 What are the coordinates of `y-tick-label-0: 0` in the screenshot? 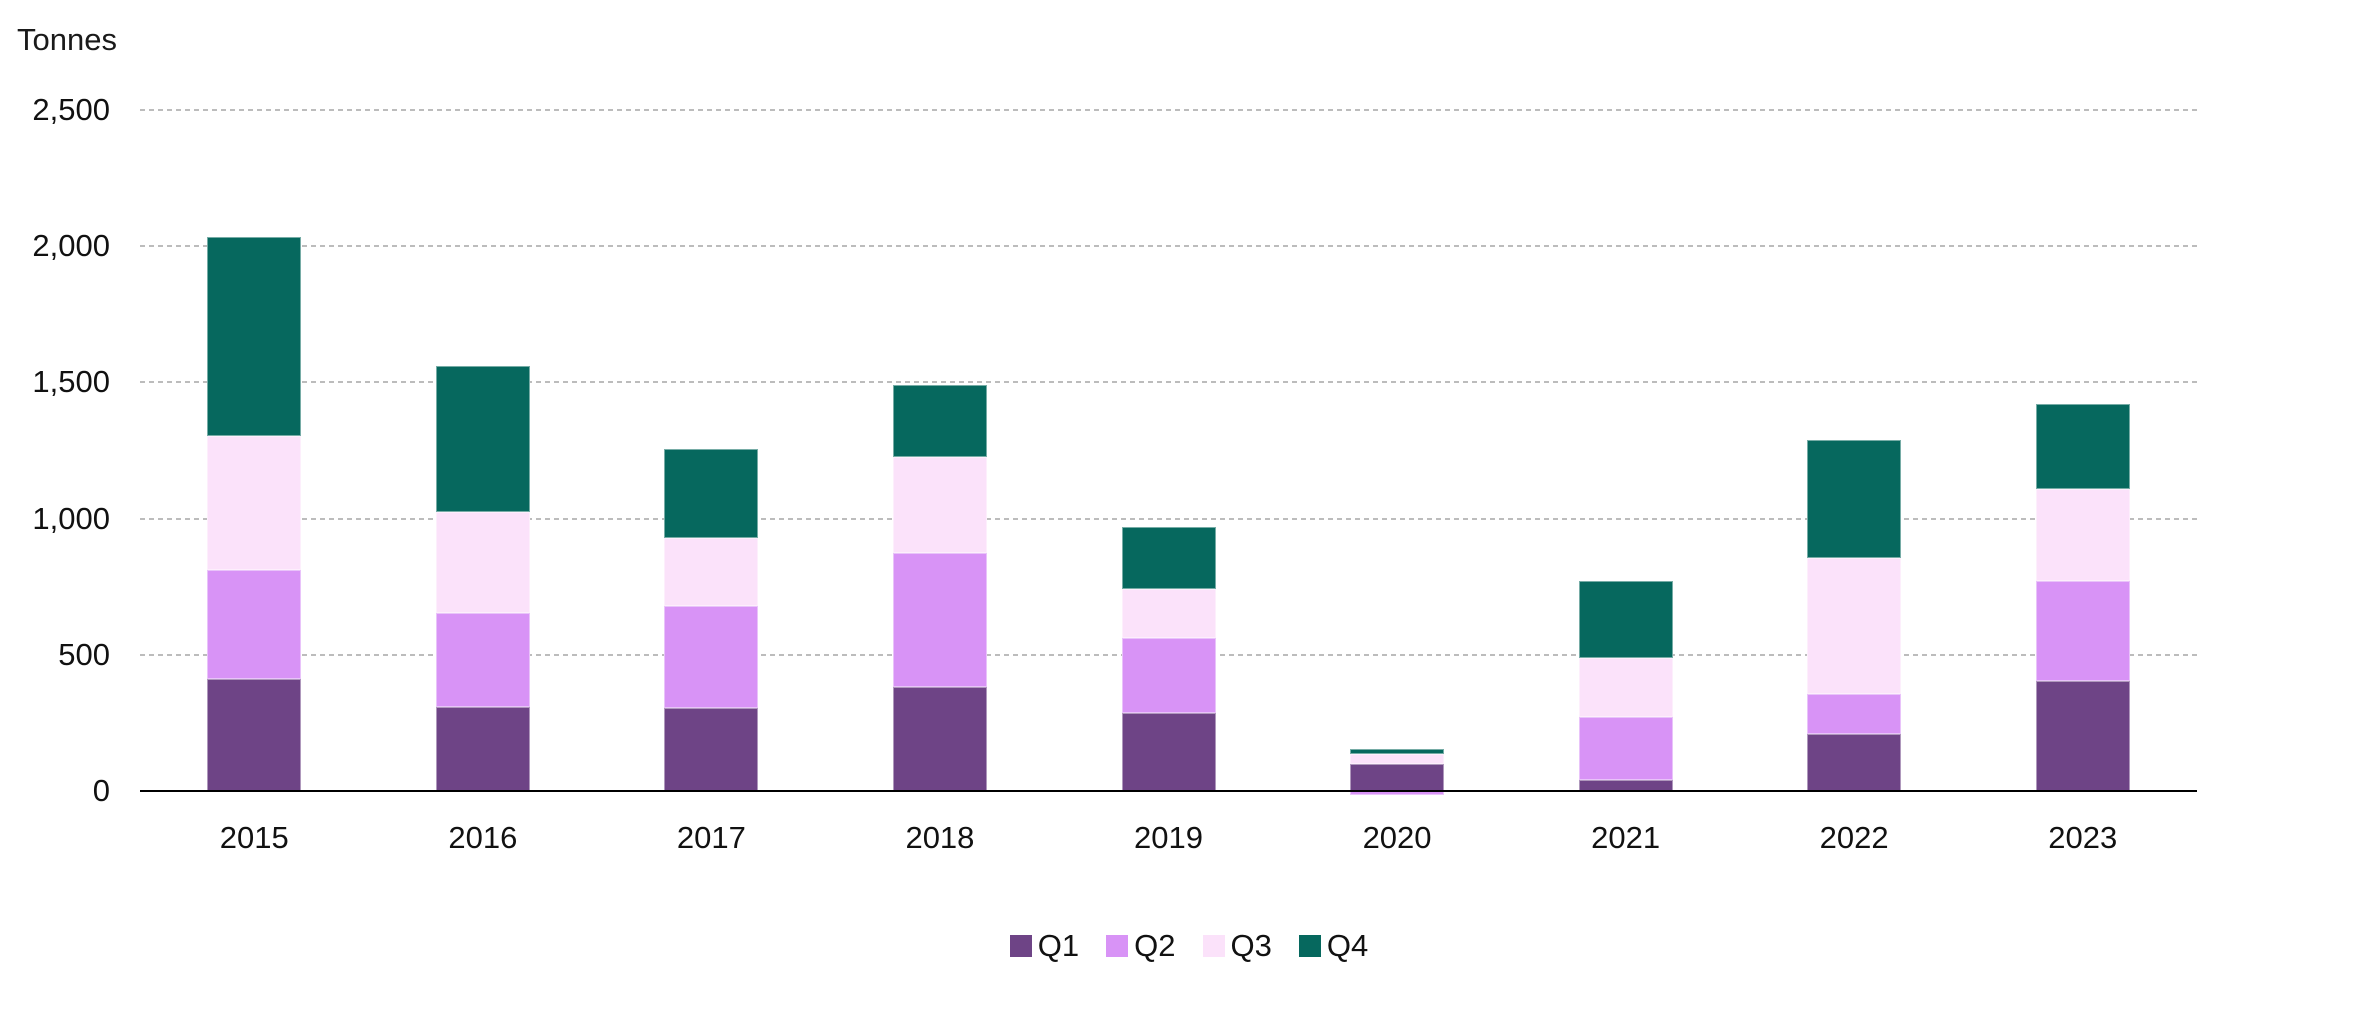 It's located at (101, 790).